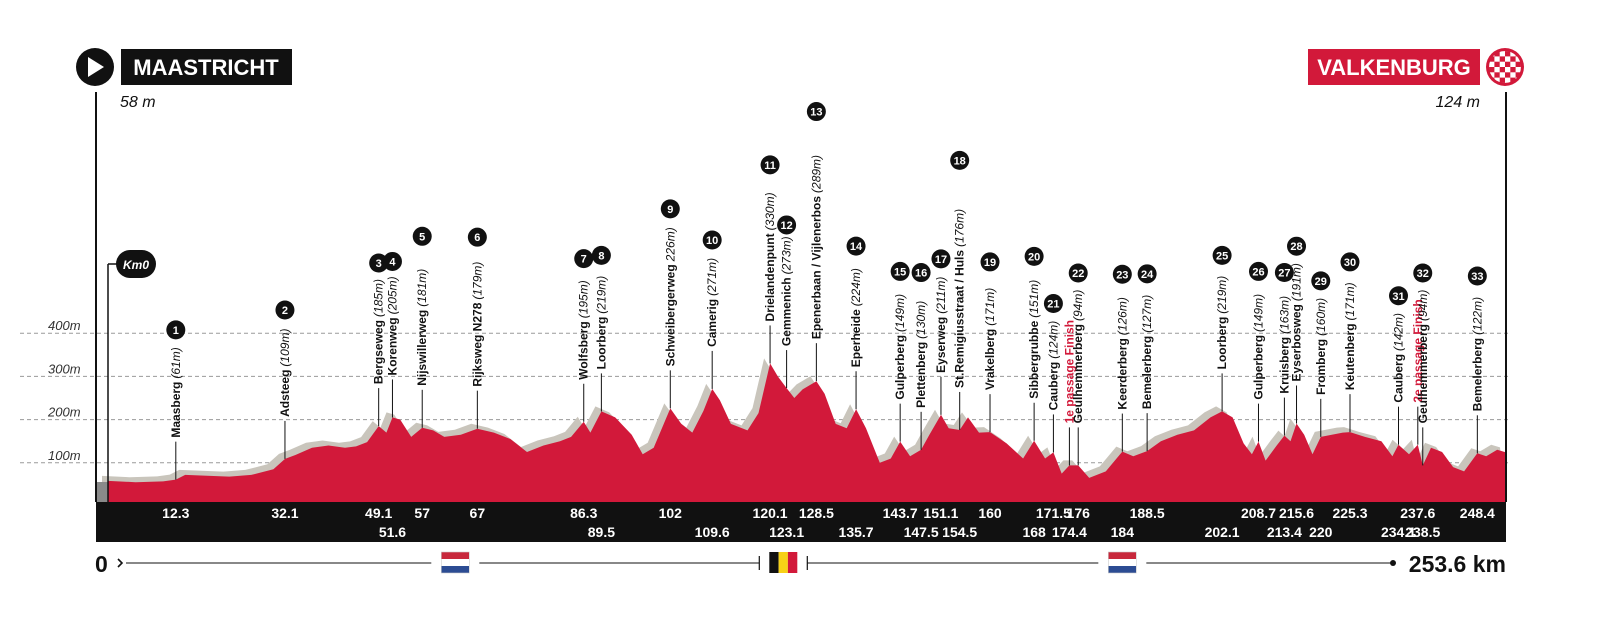 This screenshot has width=1600, height=626. Describe the element at coordinates (921, 274) in the screenshot. I see `climb-number: 16` at that location.